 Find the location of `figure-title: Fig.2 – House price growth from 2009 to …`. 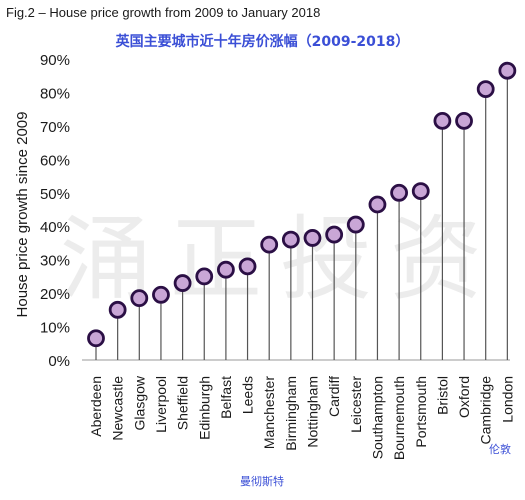

figure-title: Fig.2 – House price growth from 2009 to … is located at coordinates (163, 12).